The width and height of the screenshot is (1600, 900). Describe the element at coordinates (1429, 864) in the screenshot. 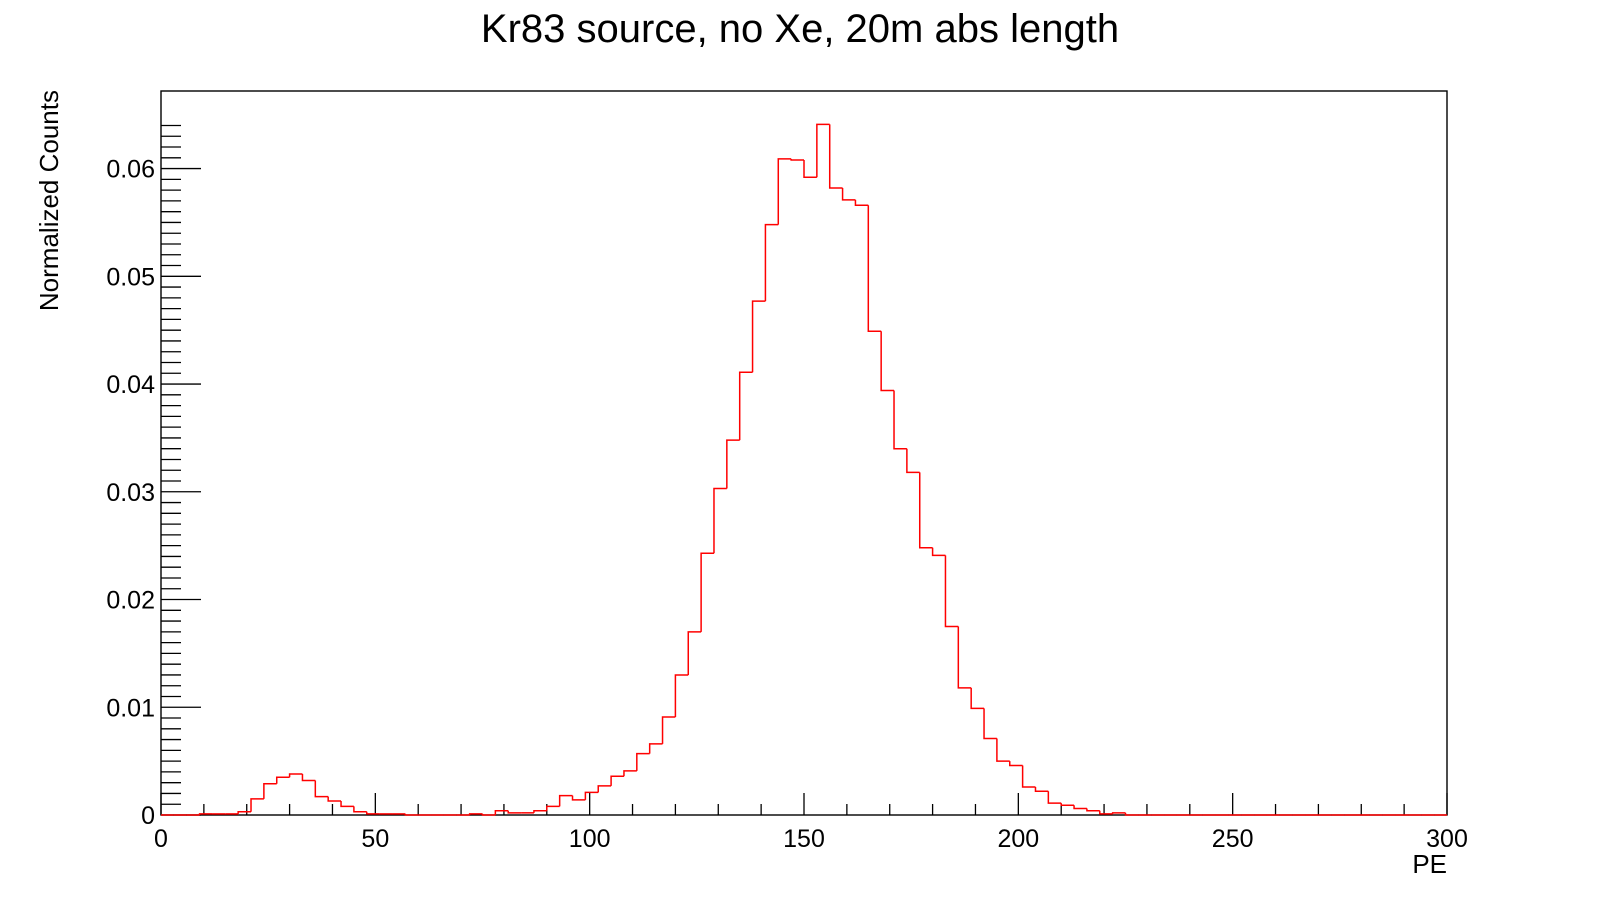

I see `x-axis-label: PE` at that location.